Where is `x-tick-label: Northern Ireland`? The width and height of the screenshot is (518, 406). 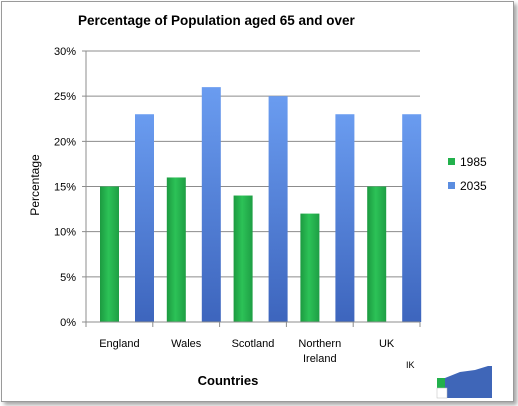 x-tick-label: Northern Ireland is located at coordinates (319, 351).